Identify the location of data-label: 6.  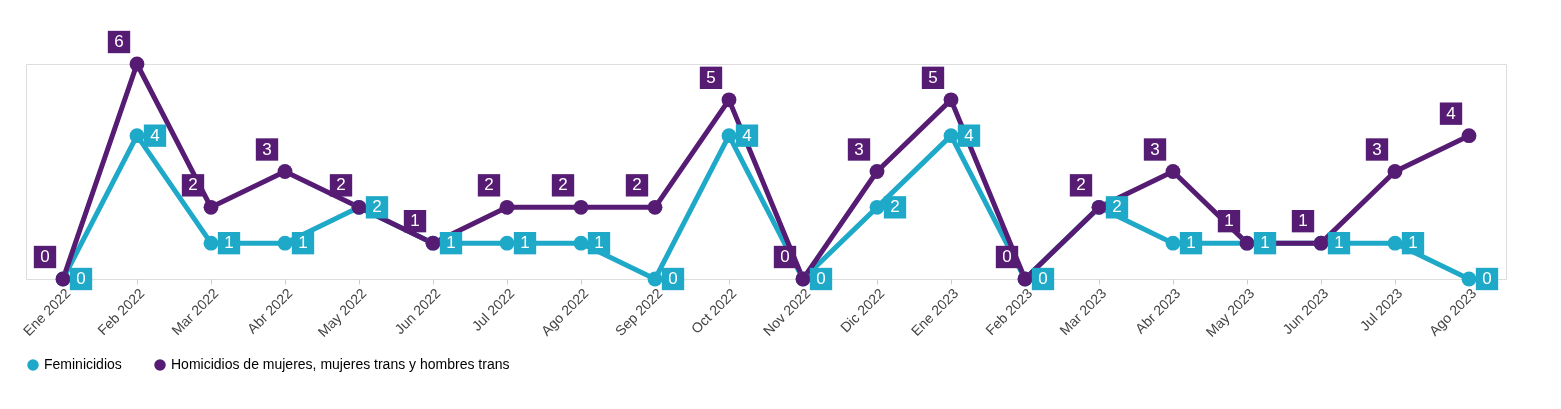
(119, 41).